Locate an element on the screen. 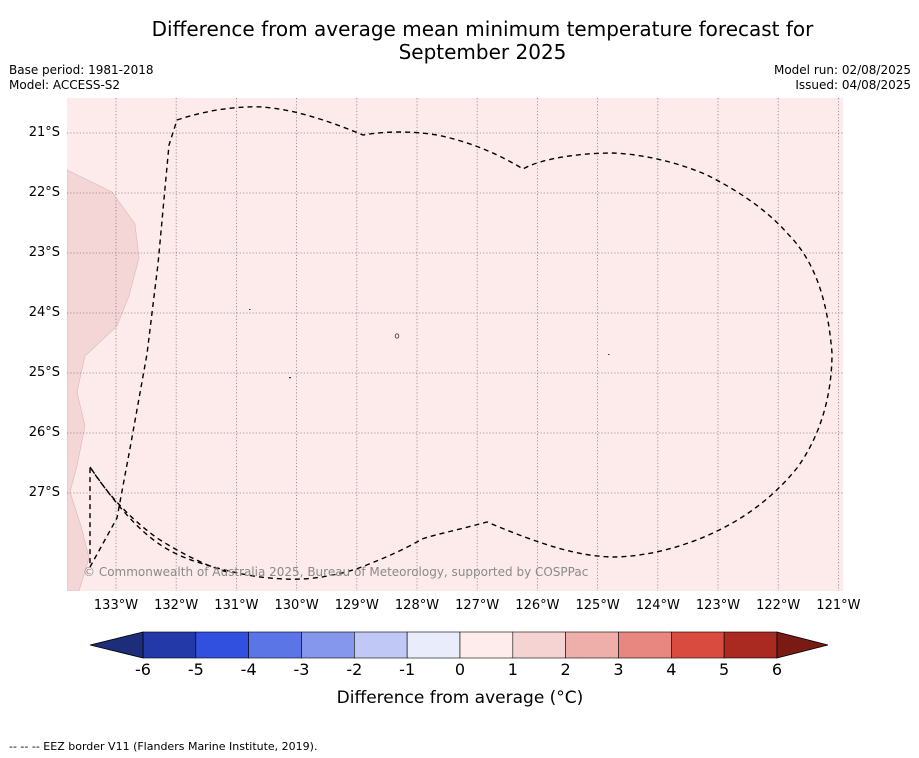  colorbar-tick-label: -2 is located at coordinates (354, 669).